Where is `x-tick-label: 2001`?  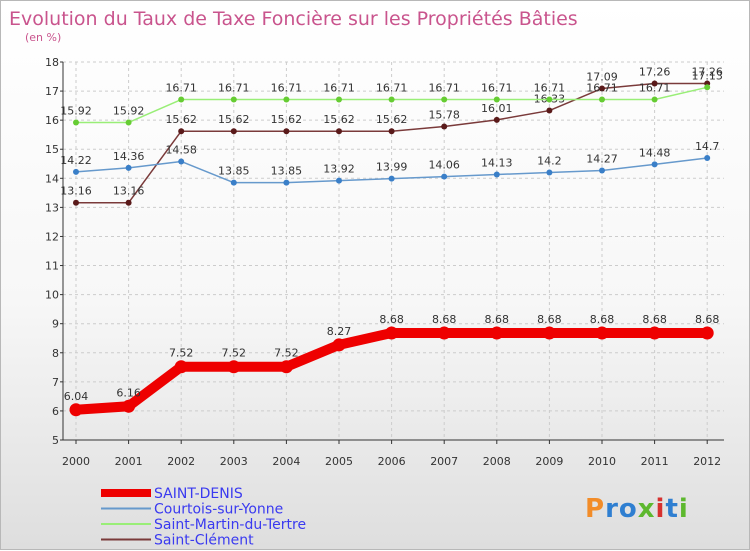 x-tick-label: 2001 is located at coordinates (129, 461).